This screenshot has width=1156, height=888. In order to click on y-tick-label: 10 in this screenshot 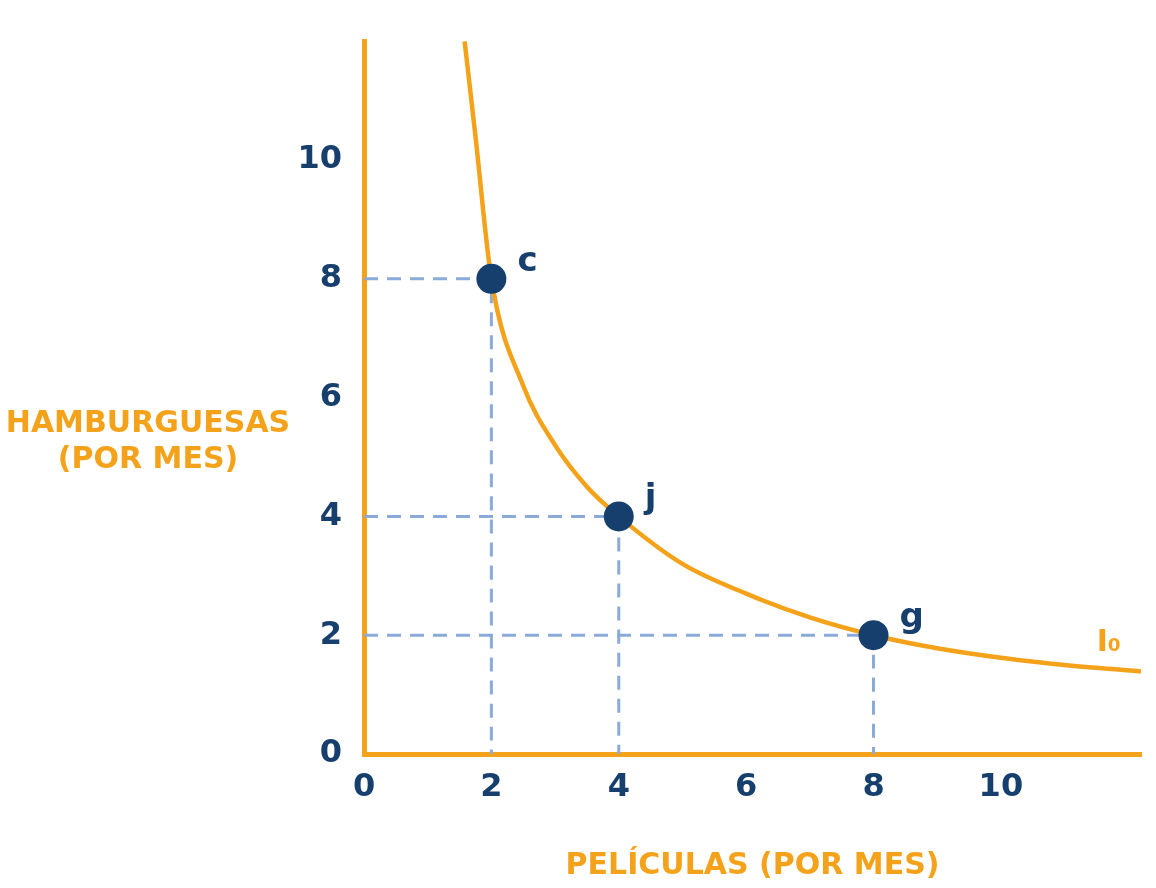, I will do `click(319, 157)`.